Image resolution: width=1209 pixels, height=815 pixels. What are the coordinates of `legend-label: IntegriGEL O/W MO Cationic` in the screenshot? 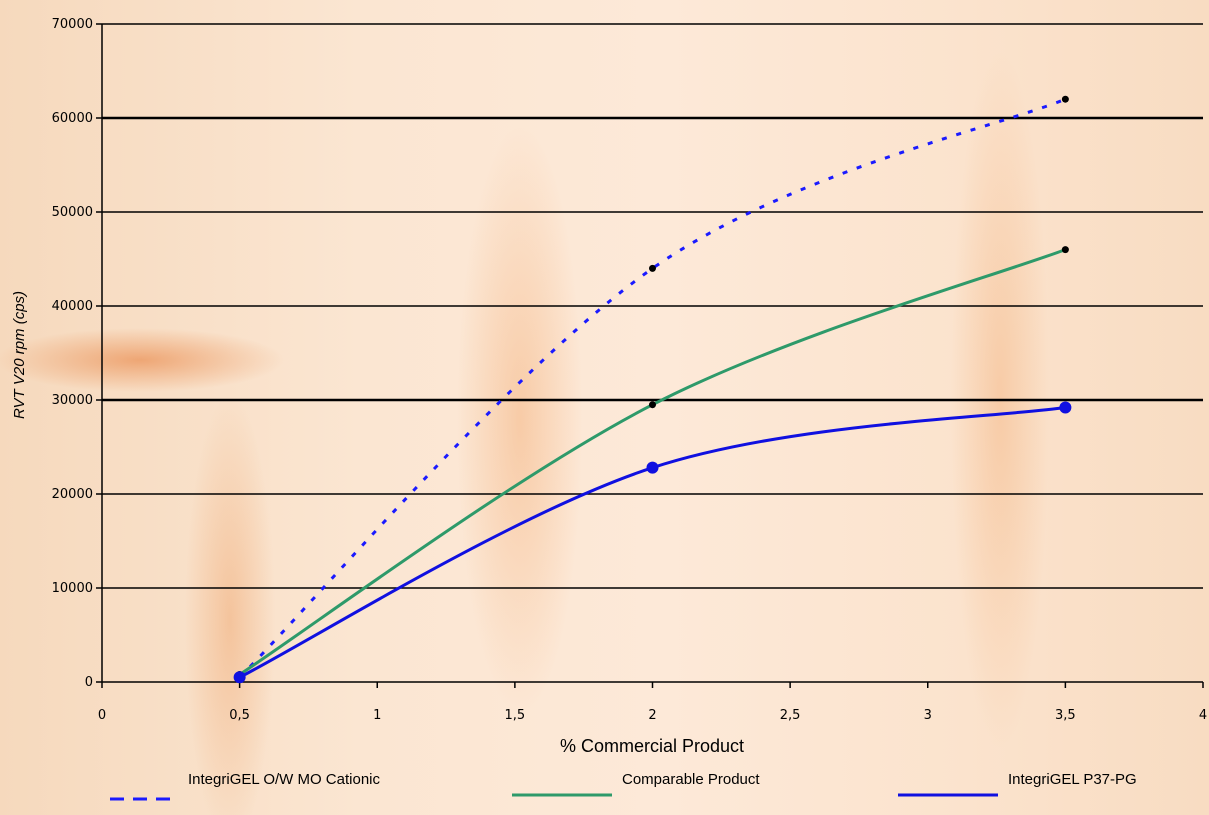 It's located at (284, 779).